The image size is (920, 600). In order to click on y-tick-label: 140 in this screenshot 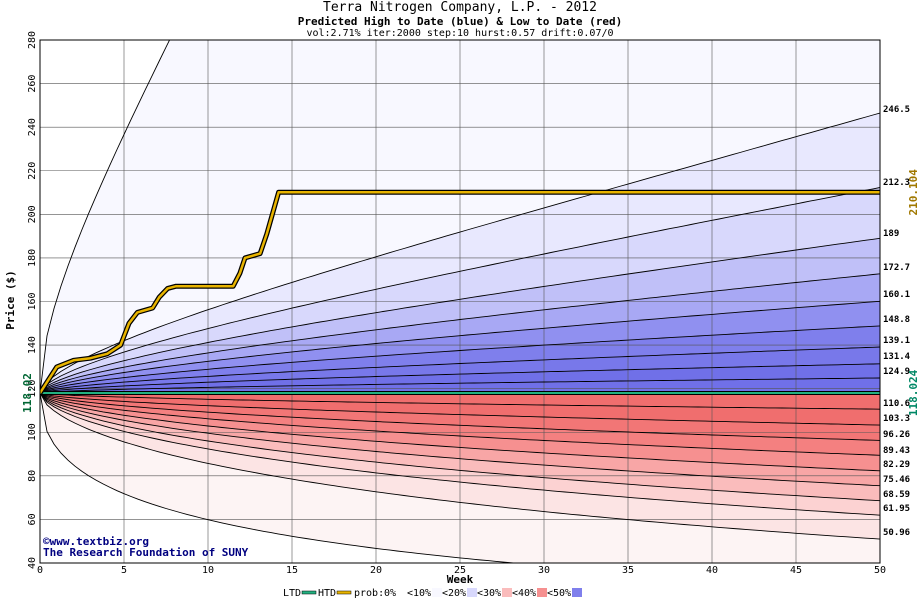, I will do `click(32, 345)`.